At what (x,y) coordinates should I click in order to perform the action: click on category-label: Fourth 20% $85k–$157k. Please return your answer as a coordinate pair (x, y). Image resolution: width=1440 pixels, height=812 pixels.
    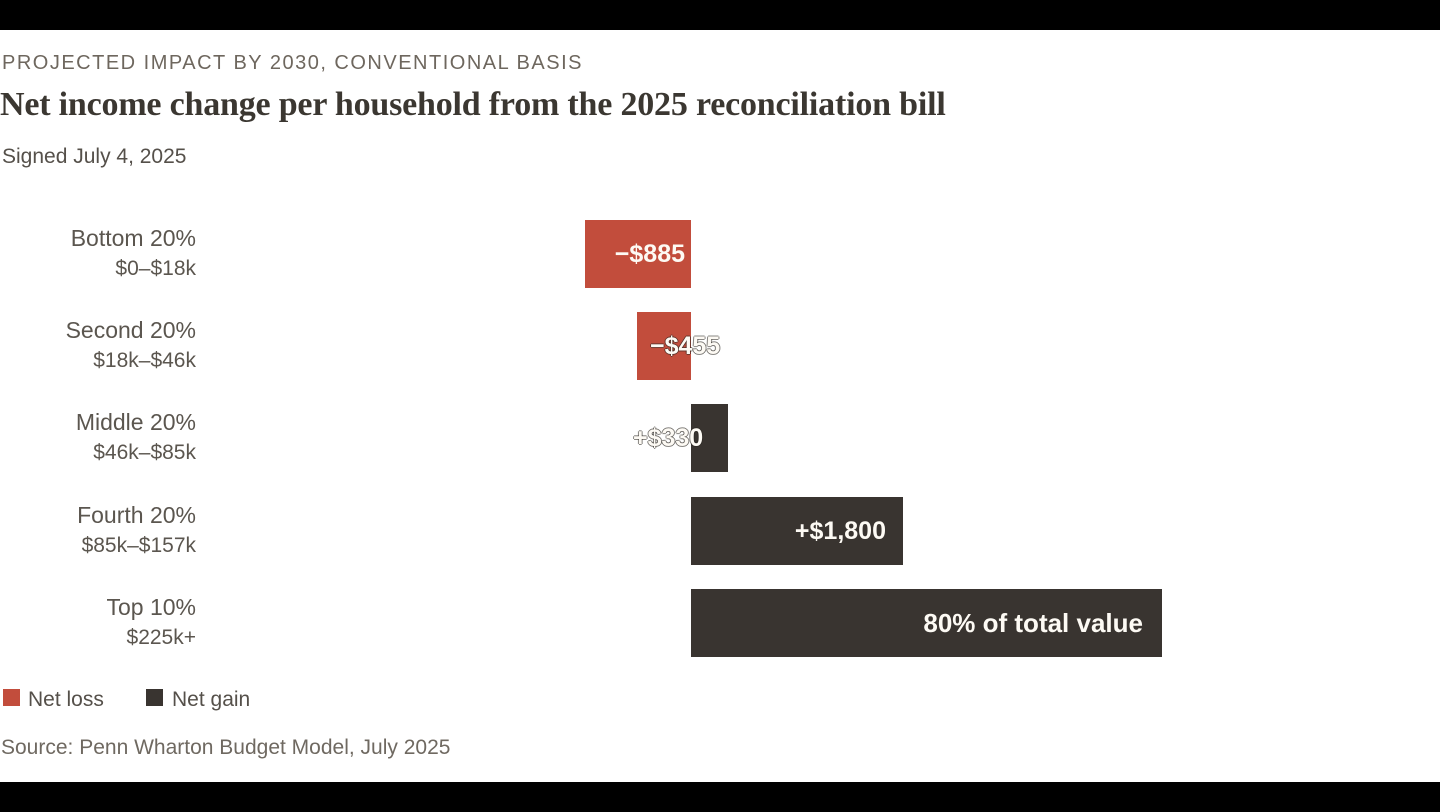
    Looking at the image, I should click on (98, 530).